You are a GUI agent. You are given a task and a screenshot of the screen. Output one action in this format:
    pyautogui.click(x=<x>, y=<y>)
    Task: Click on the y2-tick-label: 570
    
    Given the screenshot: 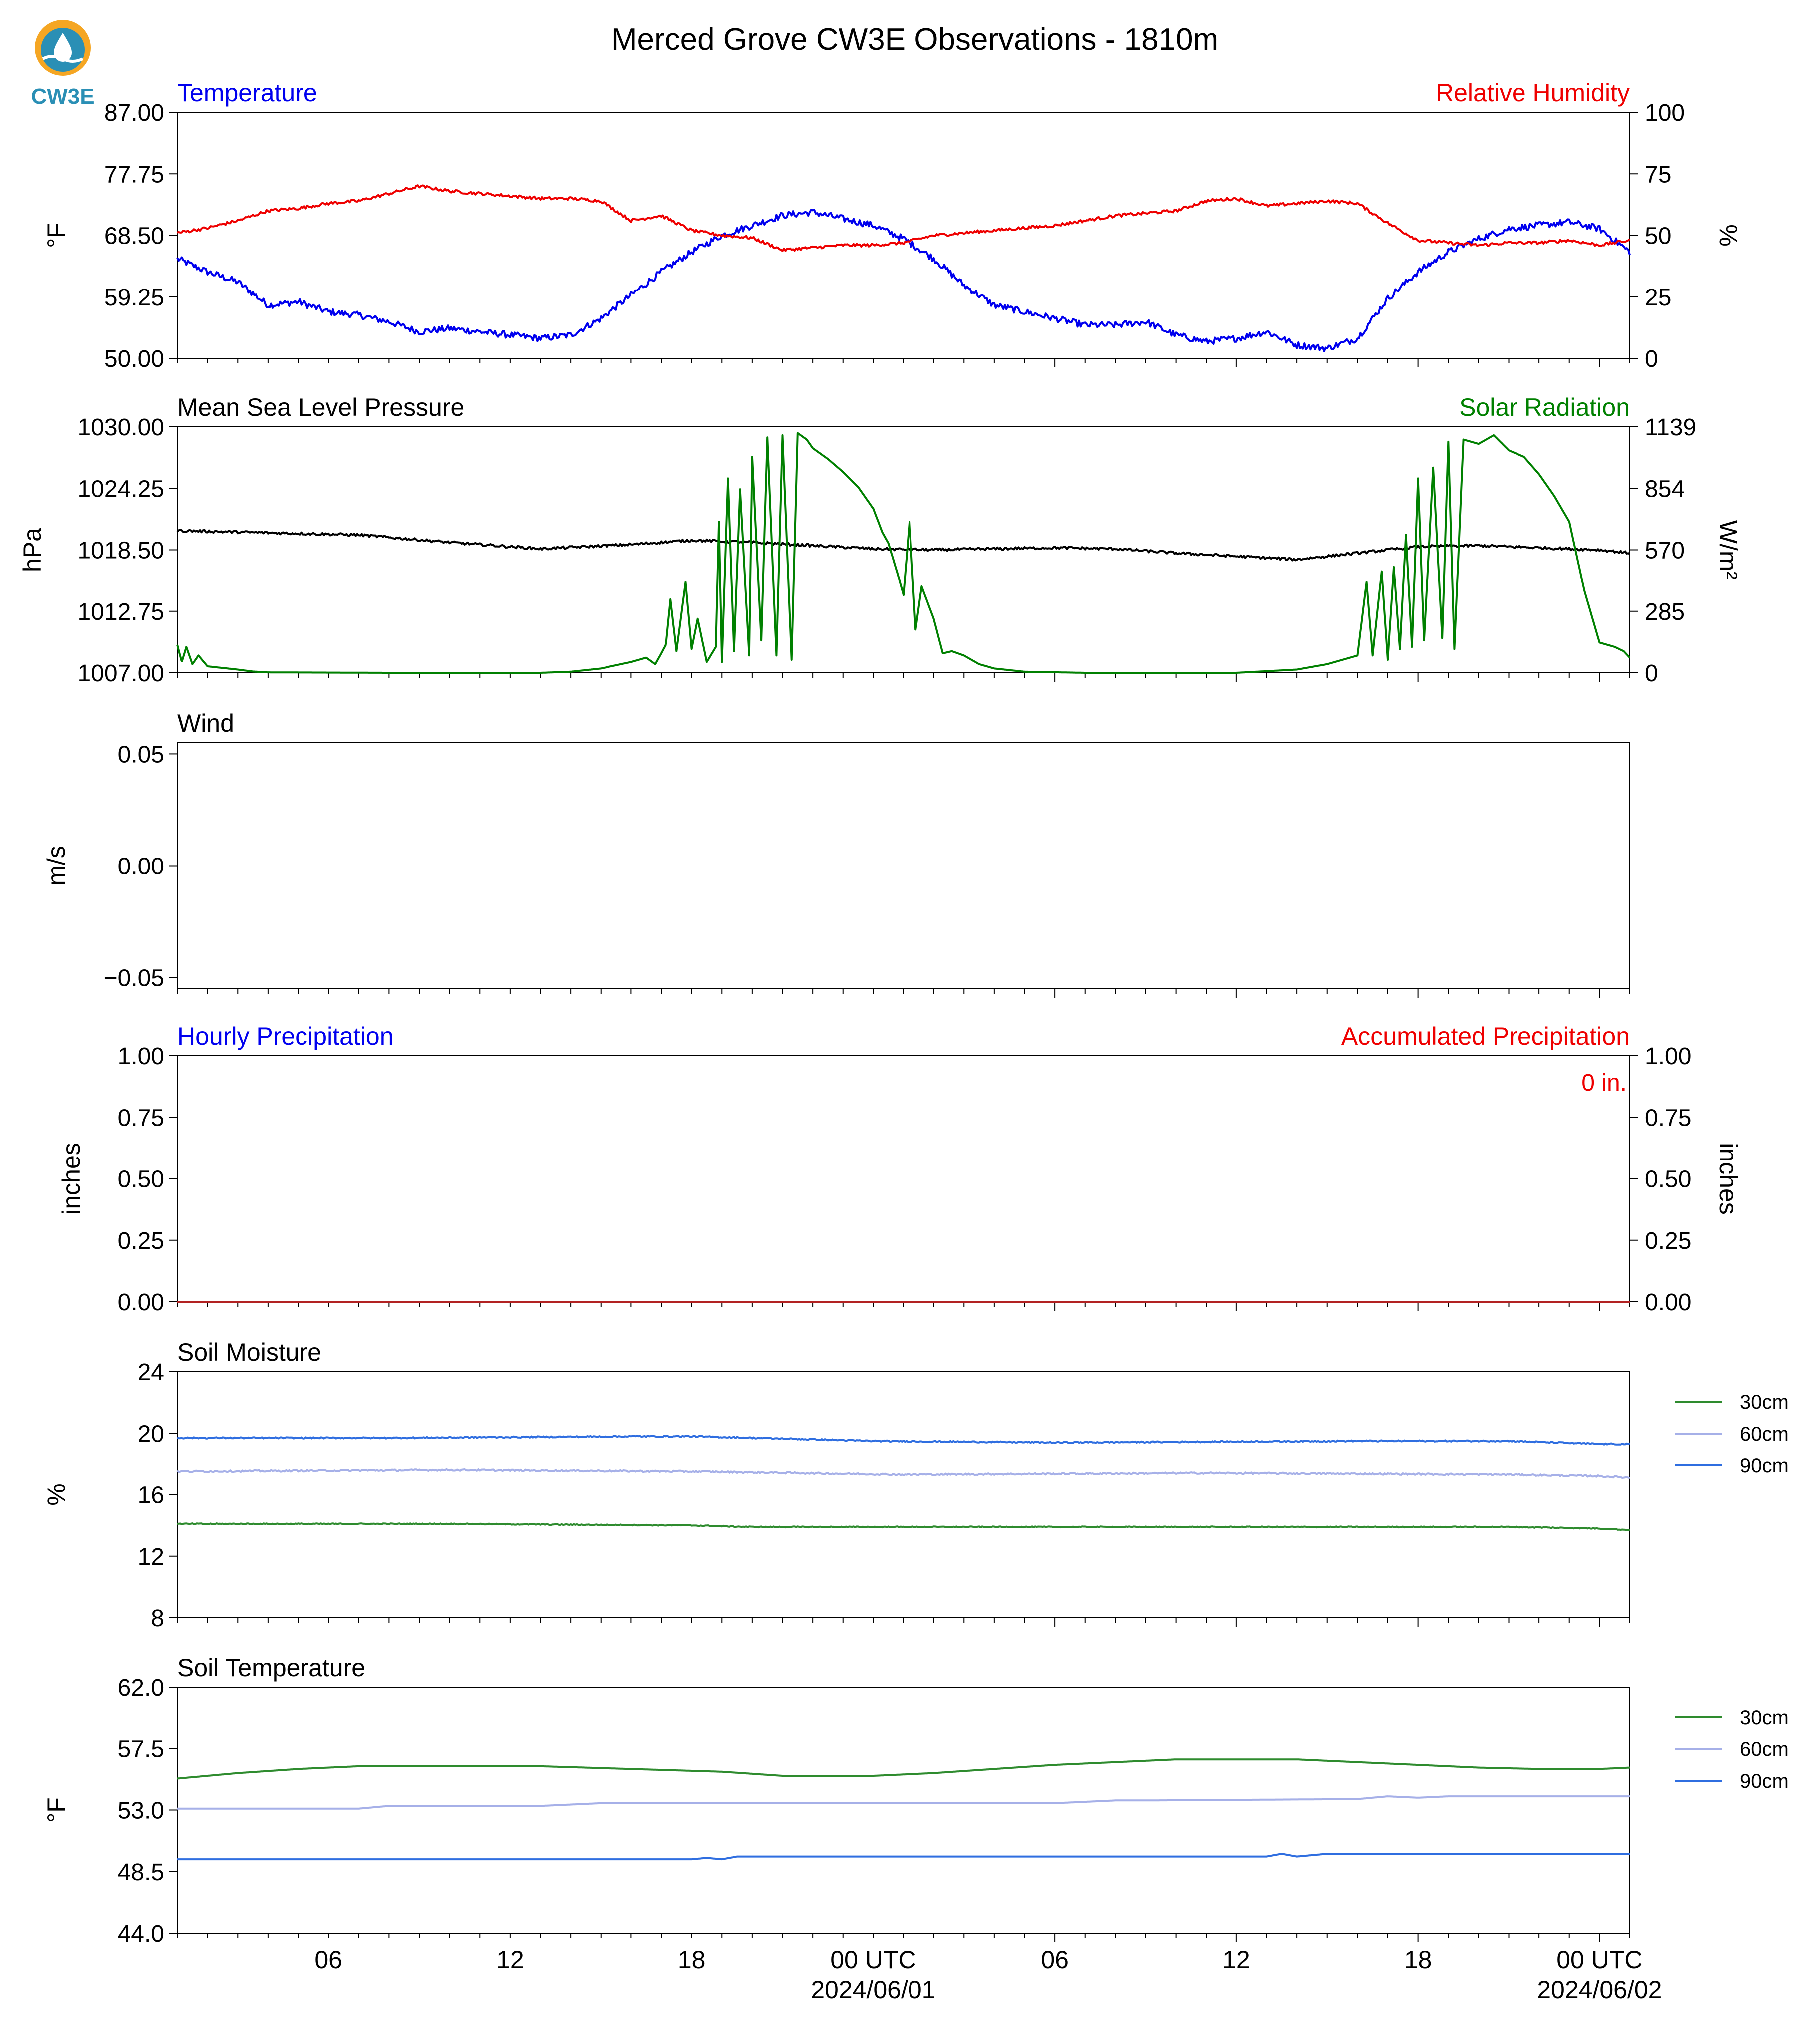 What is the action you would take?
    pyautogui.click(x=1665, y=551)
    